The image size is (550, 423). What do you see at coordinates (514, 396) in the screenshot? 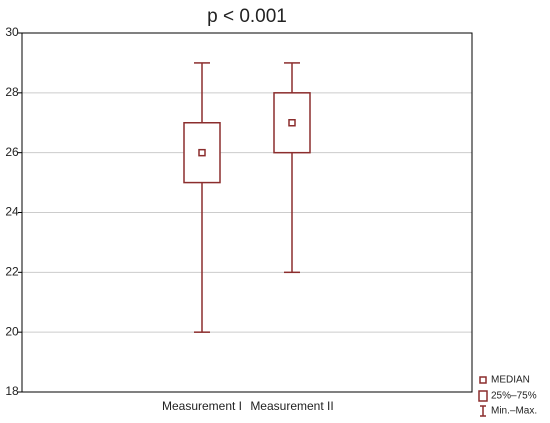
I see `legend-label: 25%–75%` at bounding box center [514, 396].